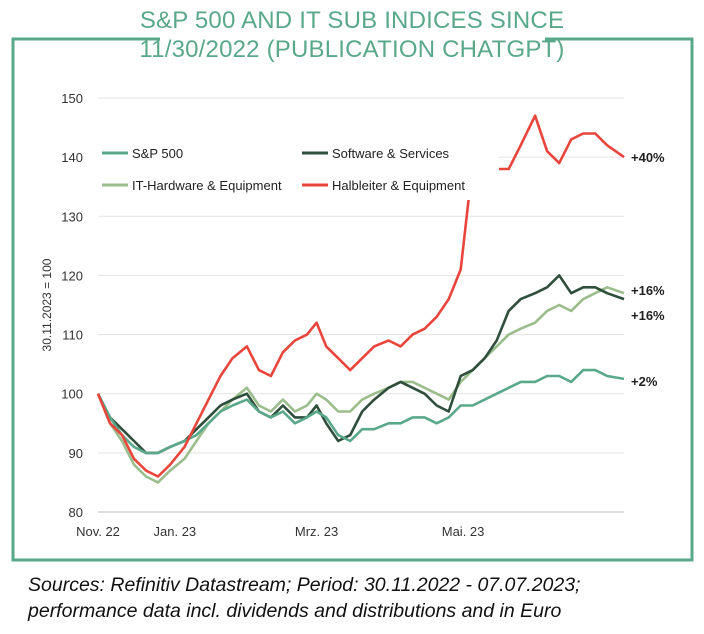 The image size is (704, 634). Describe the element at coordinates (648, 290) in the screenshot. I see `end-label-software: +16%` at that location.